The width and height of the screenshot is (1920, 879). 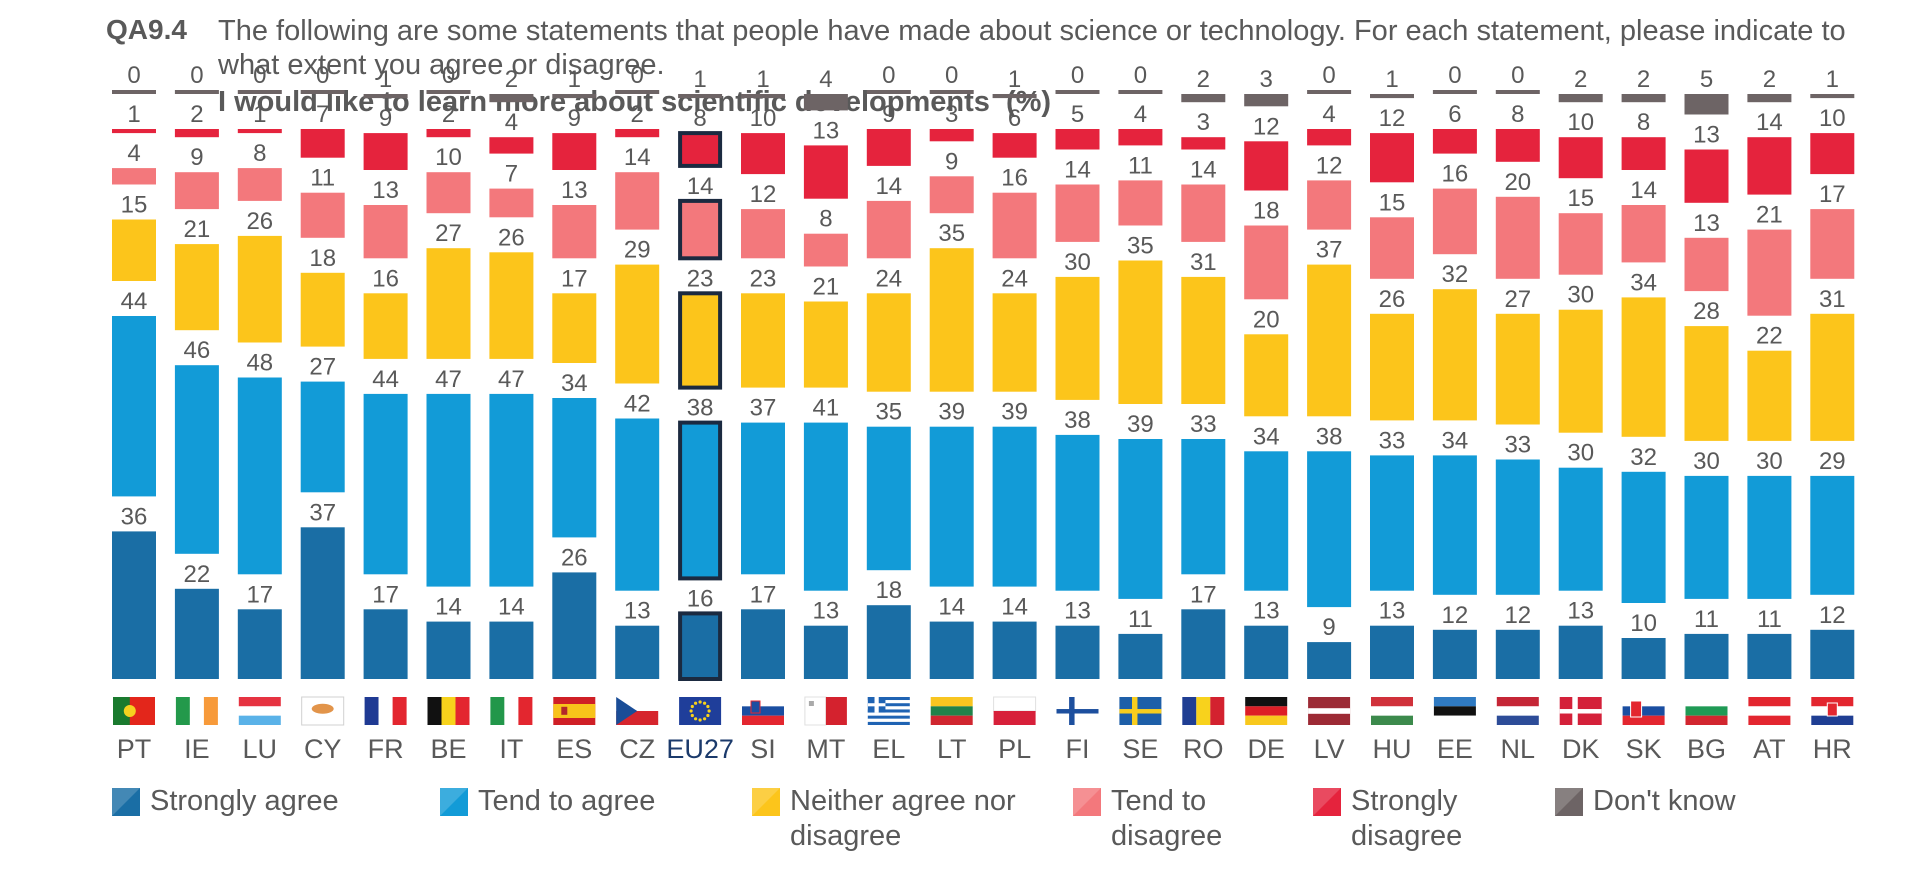 What do you see at coordinates (763, 118) in the screenshot?
I see `data-label: 10` at bounding box center [763, 118].